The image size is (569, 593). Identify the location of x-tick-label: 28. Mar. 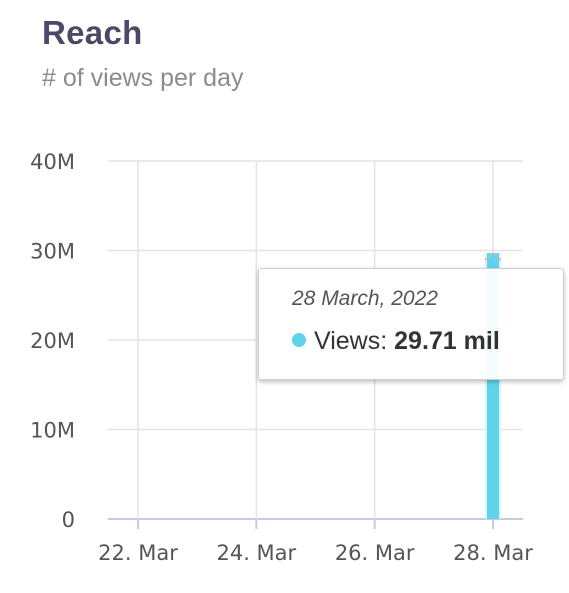
(493, 553).